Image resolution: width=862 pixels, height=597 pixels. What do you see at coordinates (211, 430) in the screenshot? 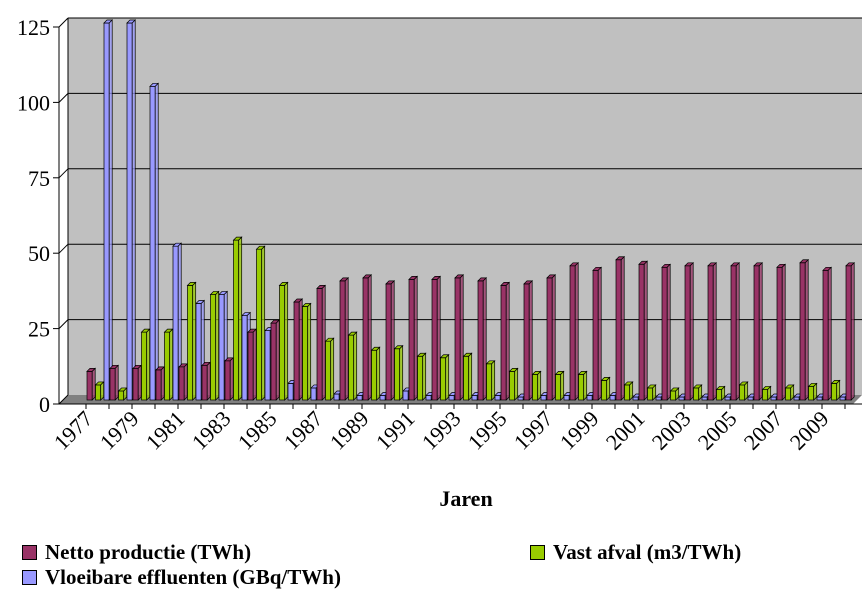
I see `x-tick-label: 1983` at bounding box center [211, 430].